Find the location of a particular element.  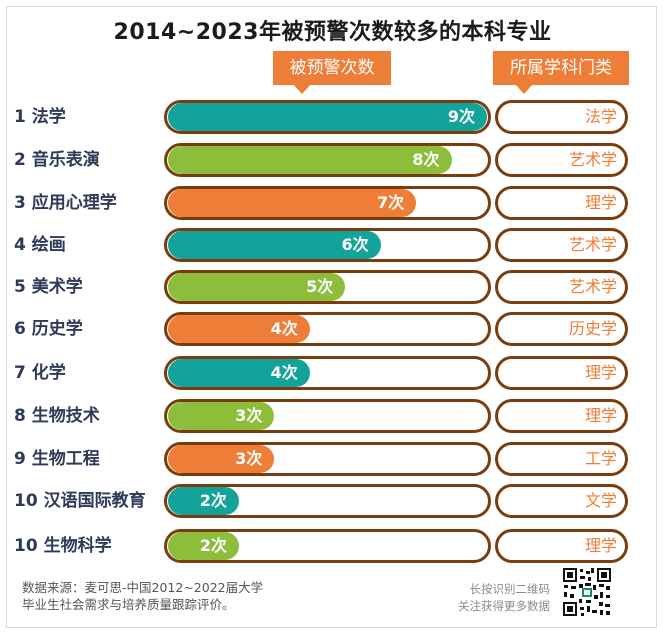

bar-value-label: 7次 is located at coordinates (390, 202).